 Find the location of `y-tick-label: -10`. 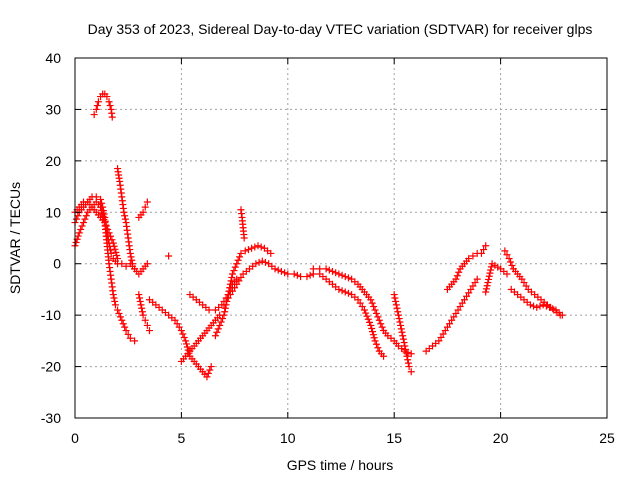

y-tick-label: -10 is located at coordinates (51, 315).